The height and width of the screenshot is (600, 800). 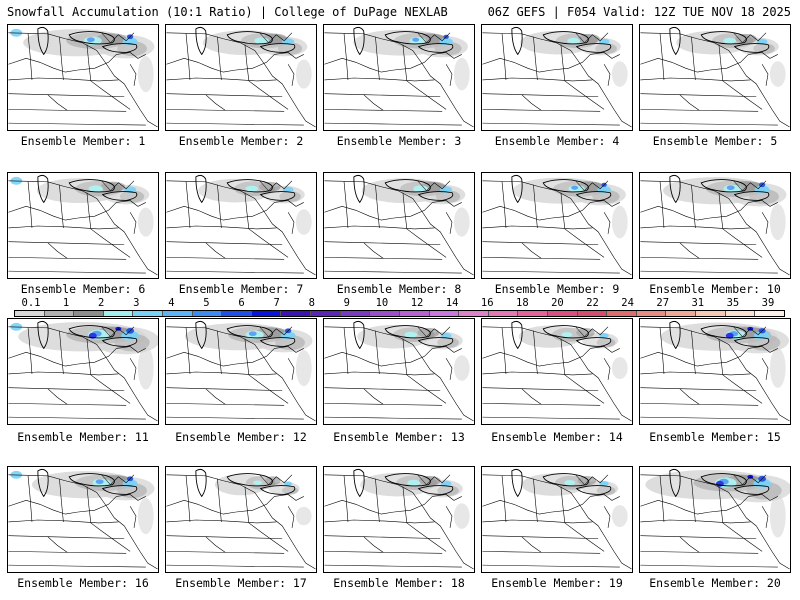 What do you see at coordinates (66, 303) in the screenshot?
I see `colorbar-tick-label: 1` at bounding box center [66, 303].